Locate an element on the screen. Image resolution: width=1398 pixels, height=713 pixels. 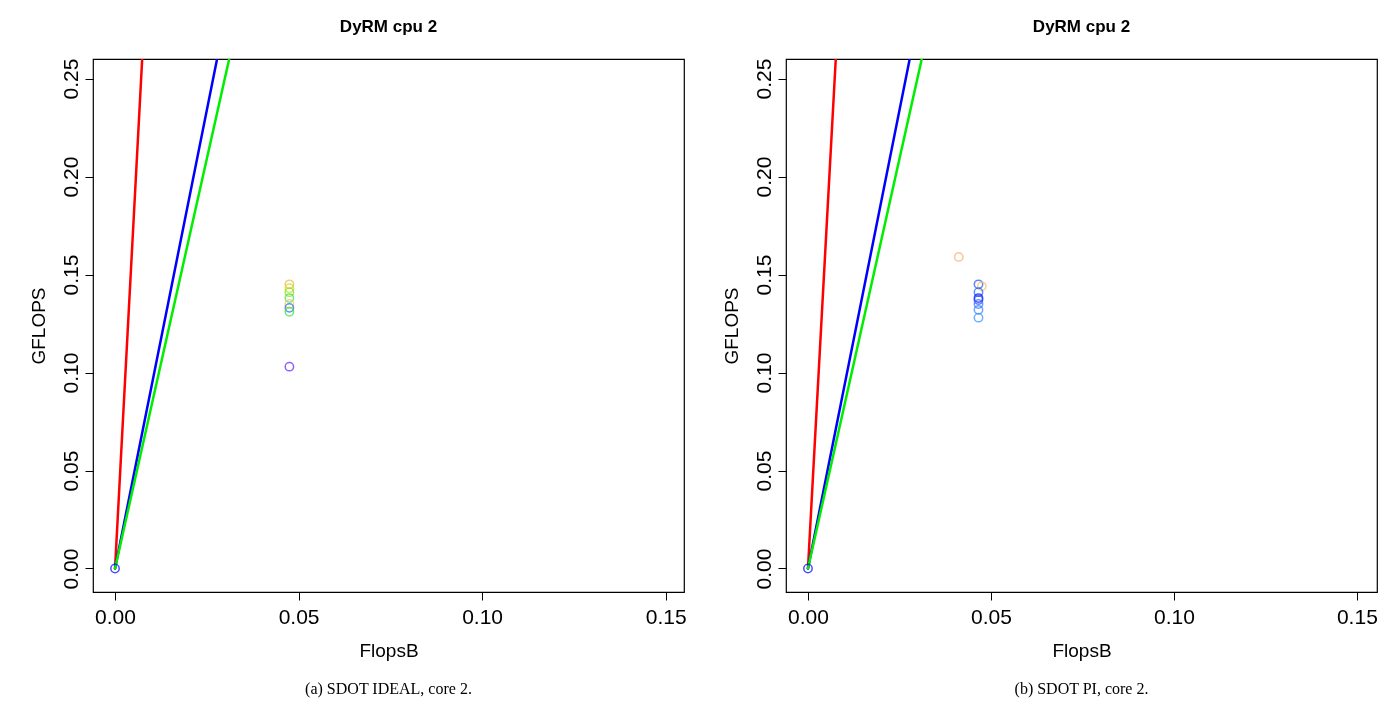
text: (a) SDOT IDEAL, core 2. is located at coordinates (388, 689).